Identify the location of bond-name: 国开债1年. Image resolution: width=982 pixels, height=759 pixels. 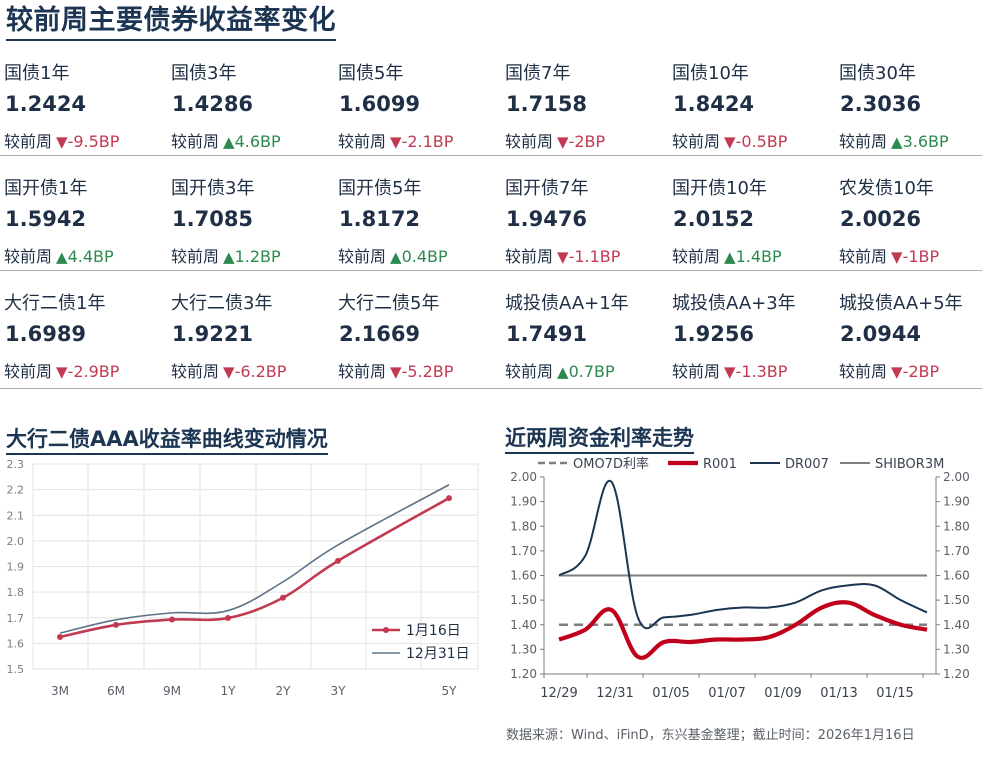
(45, 187).